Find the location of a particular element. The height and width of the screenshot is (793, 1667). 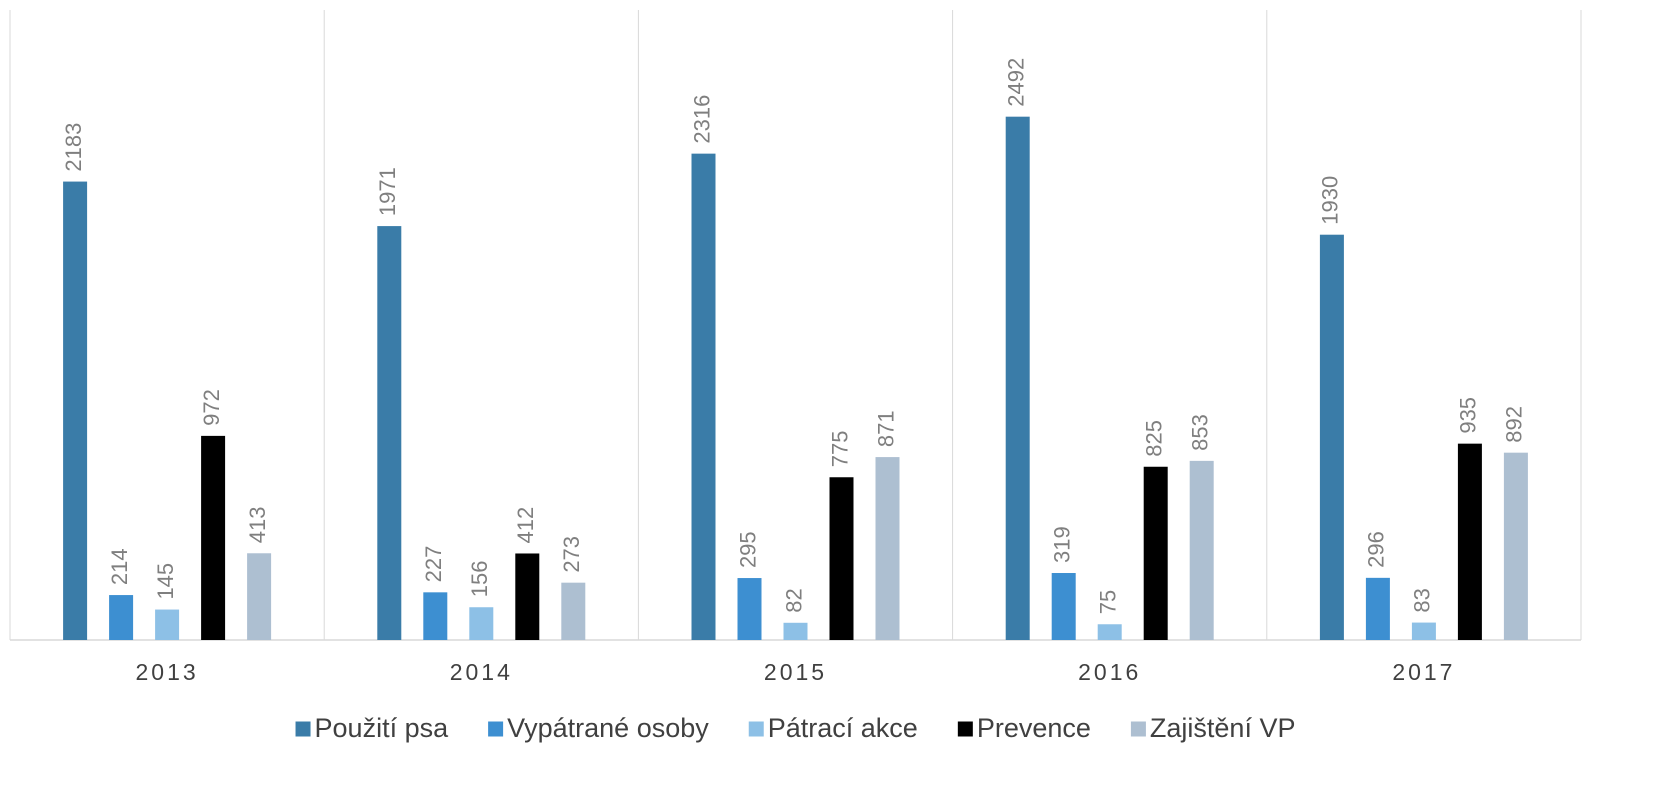

value-label: 853 is located at coordinates (1200, 432).